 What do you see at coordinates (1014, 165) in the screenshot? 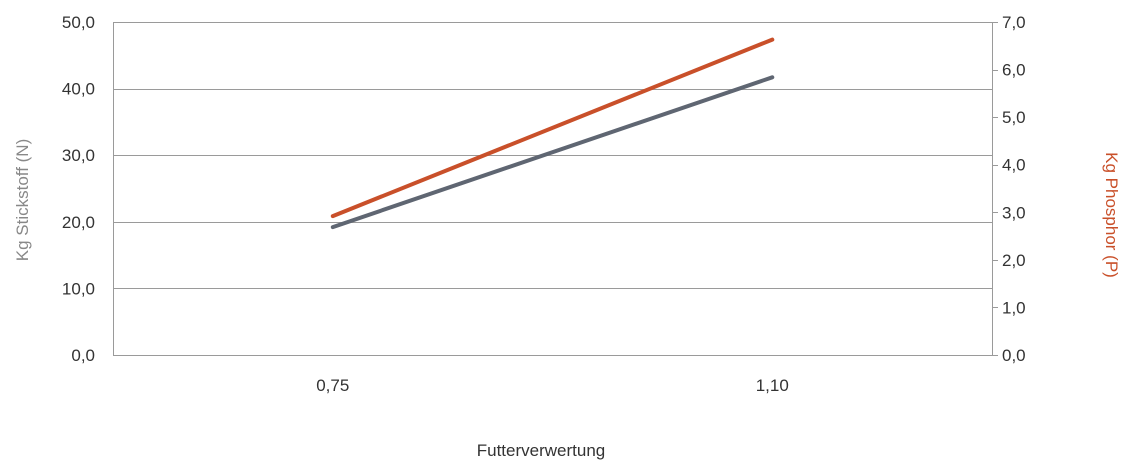
I see `y-axis-right-tick-label: 4,0` at bounding box center [1014, 165].